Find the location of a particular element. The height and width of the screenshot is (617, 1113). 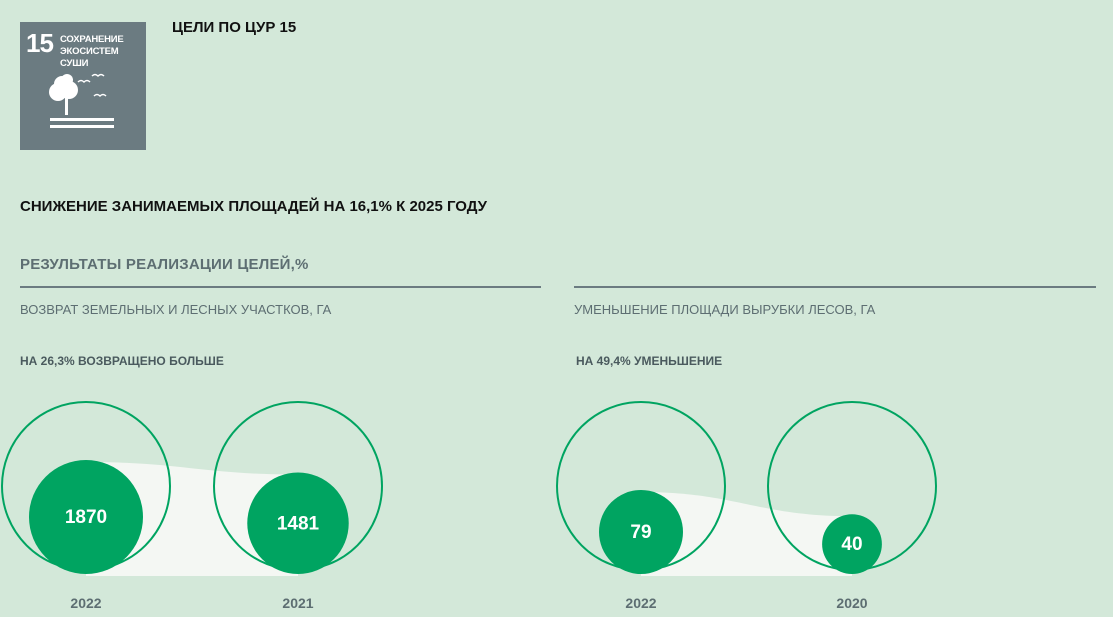

results-title: РЕЗУЛЬТАТЫ РЕАЛИЗАЦИИ ЦЕЛЕЙ,% is located at coordinates (164, 264).